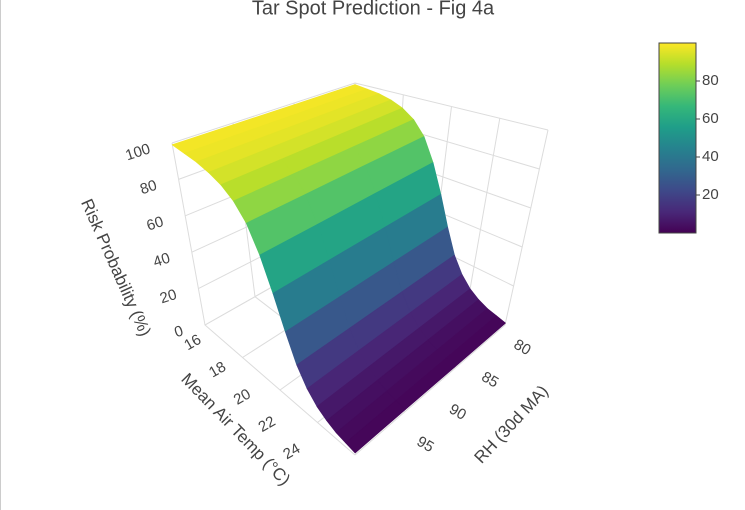 The height and width of the screenshot is (510, 745). Describe the element at coordinates (425, 444) in the screenshot. I see `x-tick-label: 95` at that location.